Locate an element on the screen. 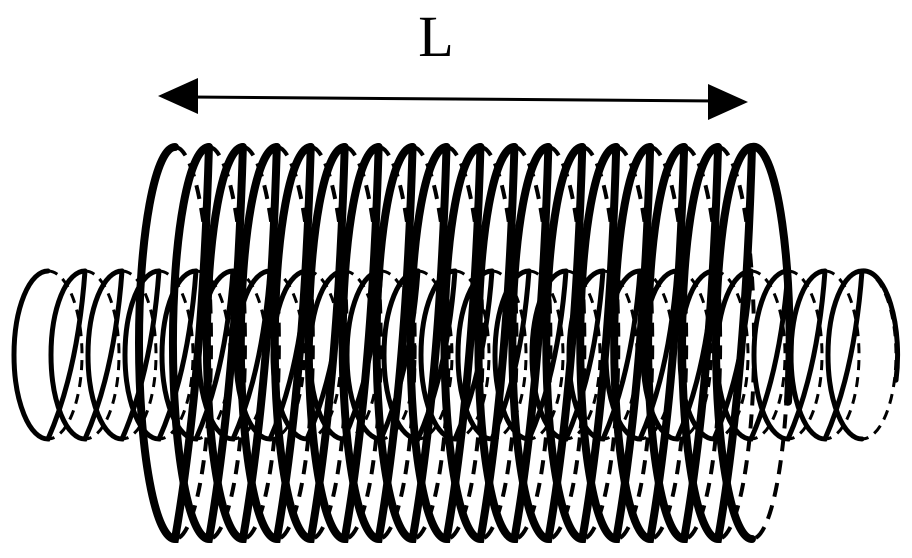 The height and width of the screenshot is (558, 912). length-arrow-left-head is located at coordinates (178, 96).